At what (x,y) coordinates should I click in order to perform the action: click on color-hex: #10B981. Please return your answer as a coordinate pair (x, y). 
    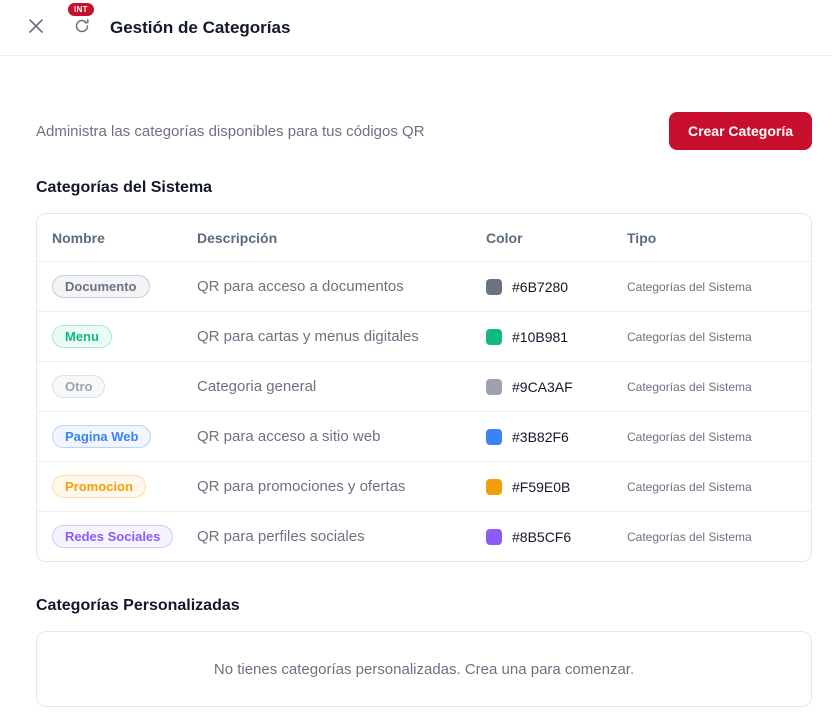
    Looking at the image, I should click on (540, 336).